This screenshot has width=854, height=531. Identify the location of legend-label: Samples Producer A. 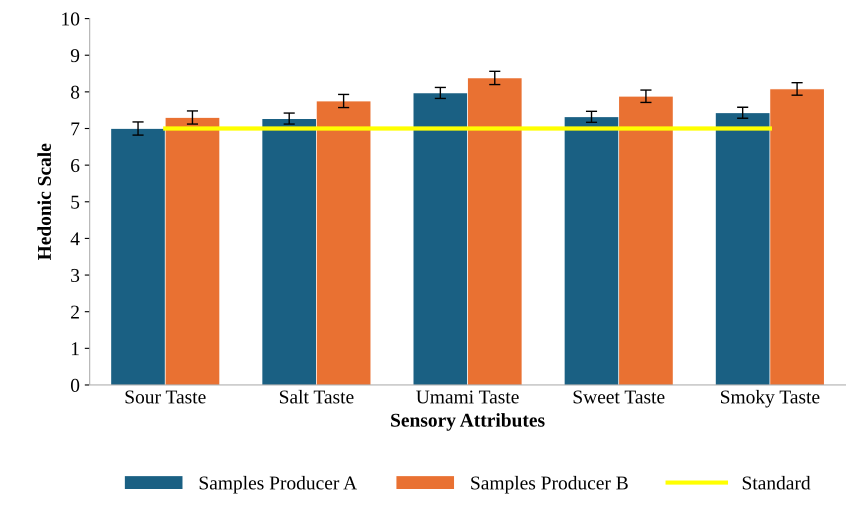
(279, 485).